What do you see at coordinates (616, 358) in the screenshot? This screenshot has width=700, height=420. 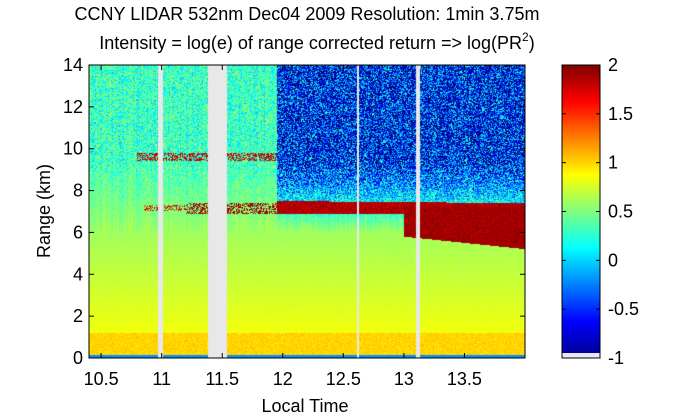 I see `colorbar-tick-label: -1` at bounding box center [616, 358].